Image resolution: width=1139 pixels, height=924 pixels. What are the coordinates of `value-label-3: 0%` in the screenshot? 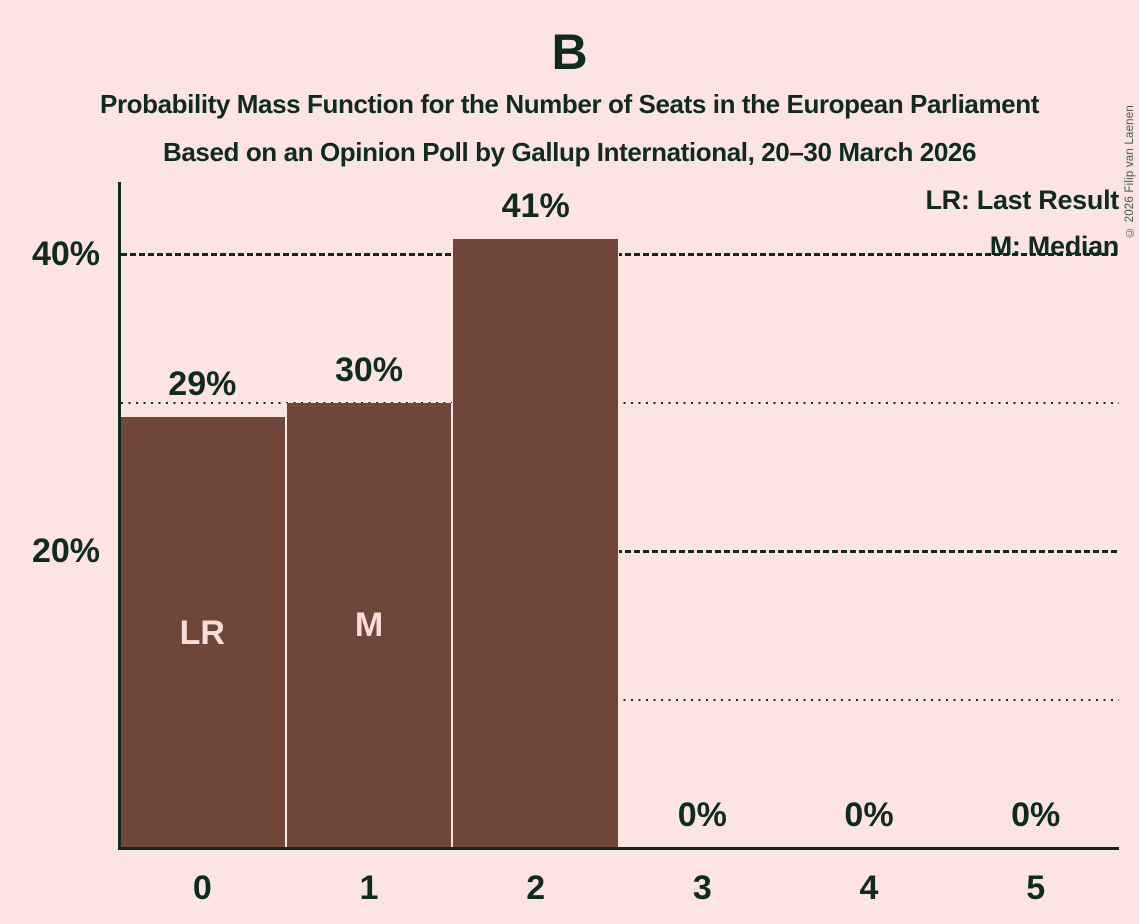 It's located at (702, 815).